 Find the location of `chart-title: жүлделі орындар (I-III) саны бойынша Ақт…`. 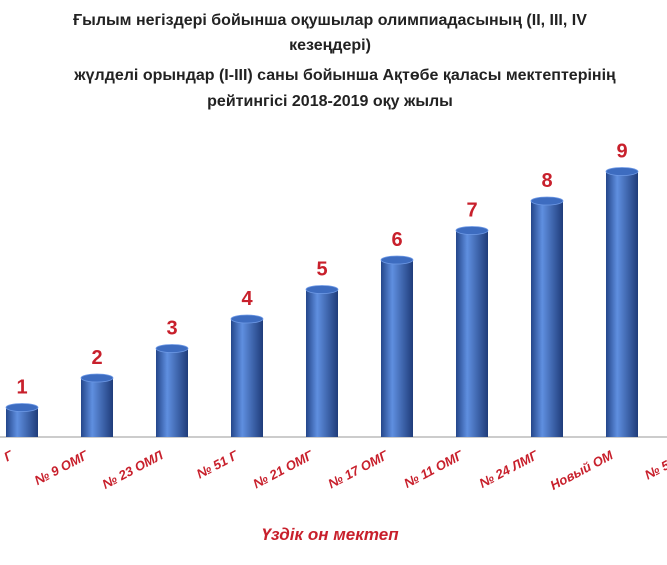

chart-title: жүлделі орындар (I-III) саны бойынша Ақт… is located at coordinates (344, 75).